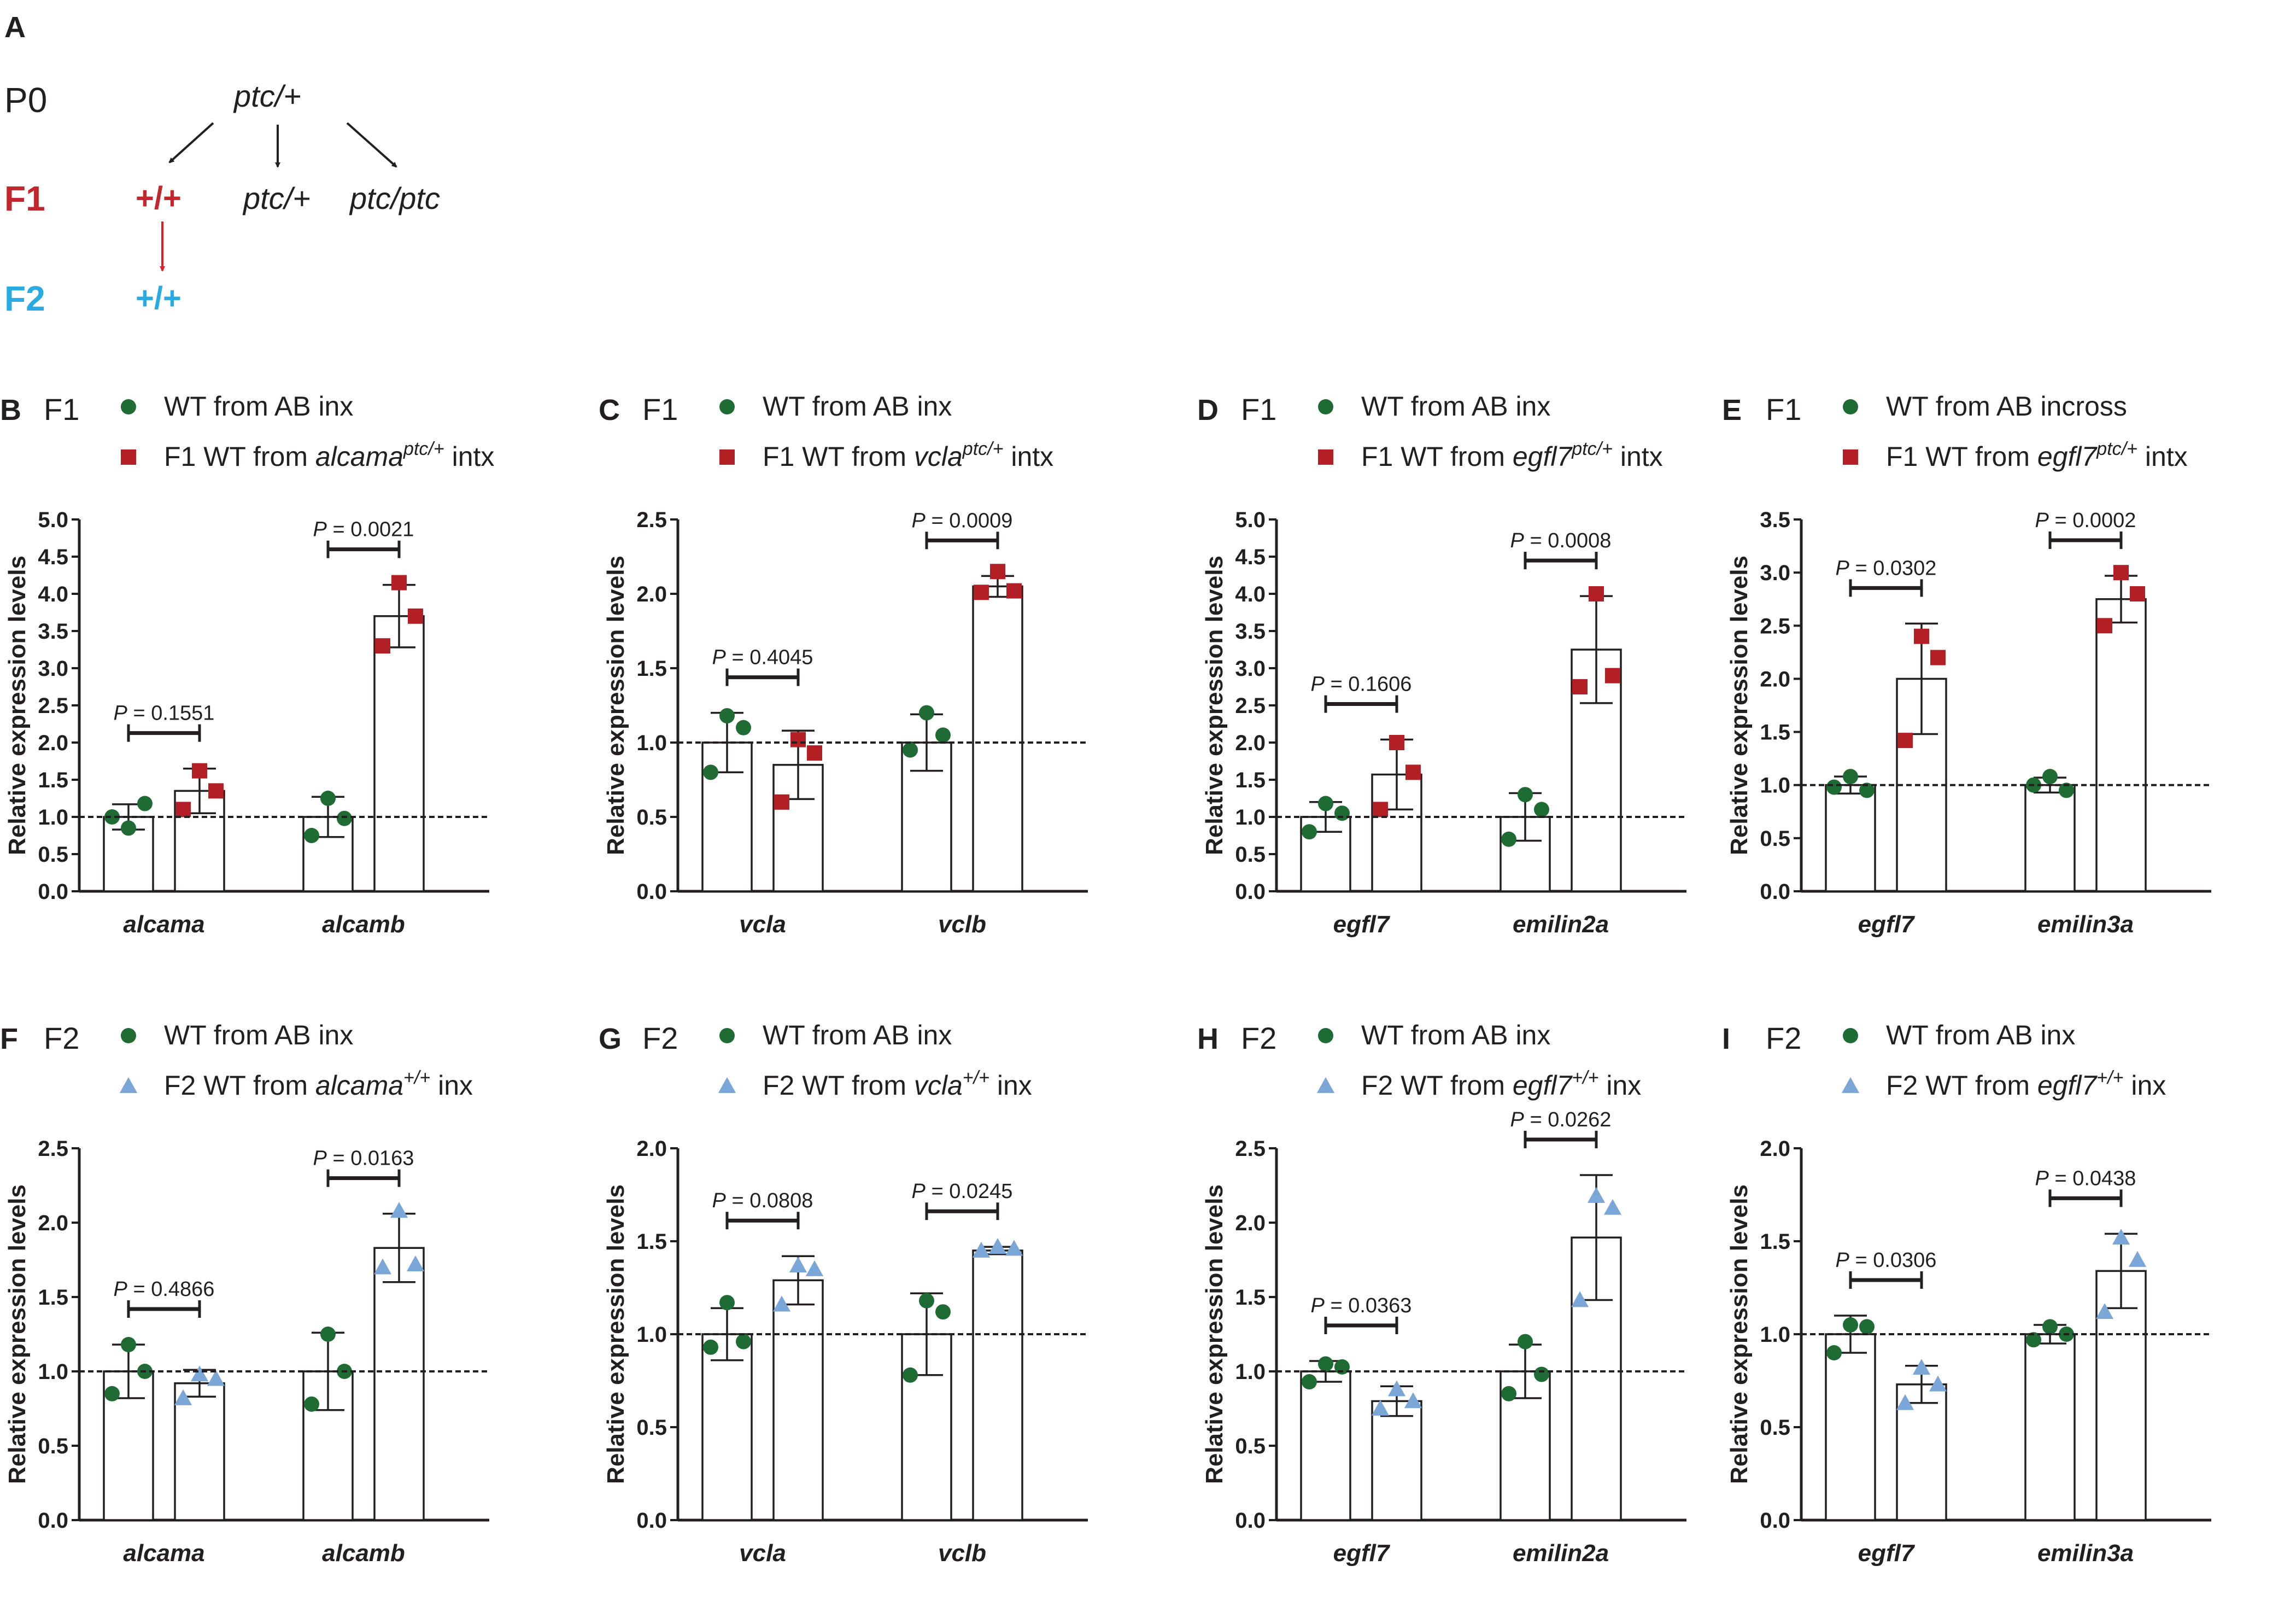 The width and height of the screenshot is (2296, 1624). Describe the element at coordinates (318, 1084) in the screenshot. I see `legend-entry-2: F2 WT from alcama+/+ inx` at that location.